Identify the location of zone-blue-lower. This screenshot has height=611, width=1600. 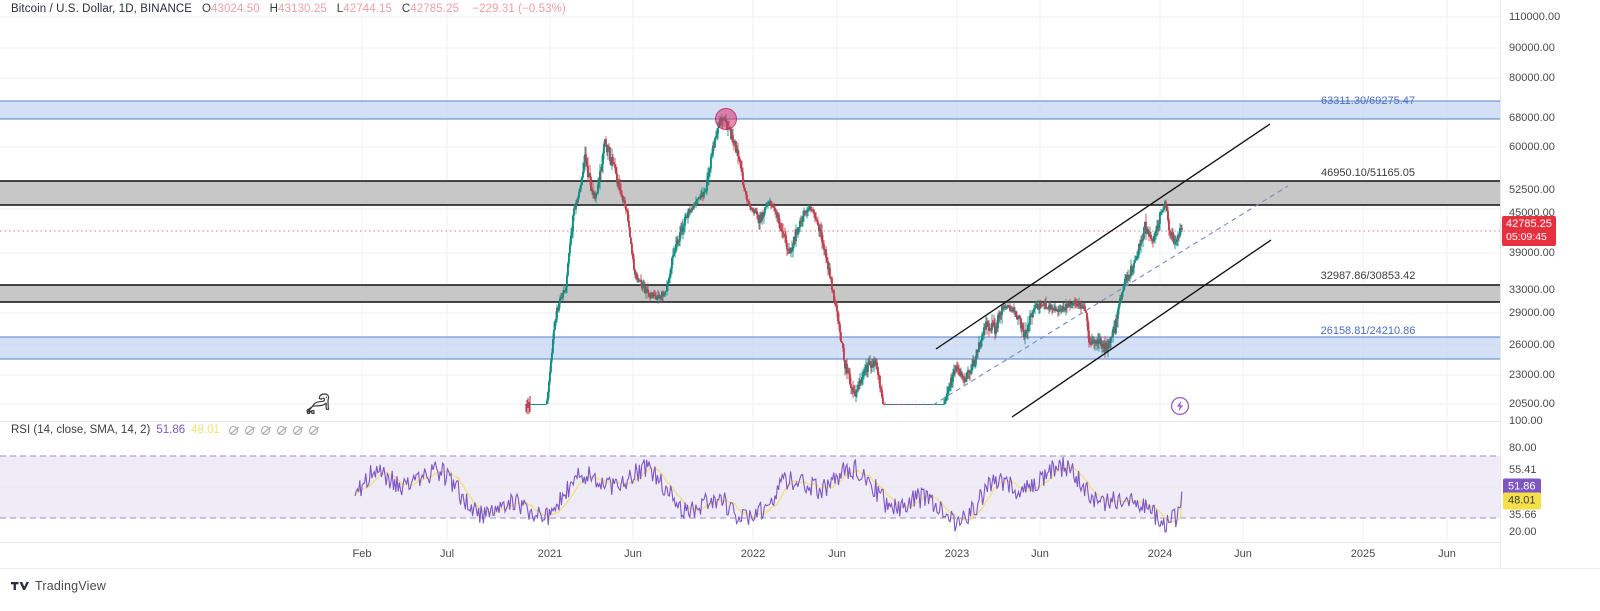
(750, 348).